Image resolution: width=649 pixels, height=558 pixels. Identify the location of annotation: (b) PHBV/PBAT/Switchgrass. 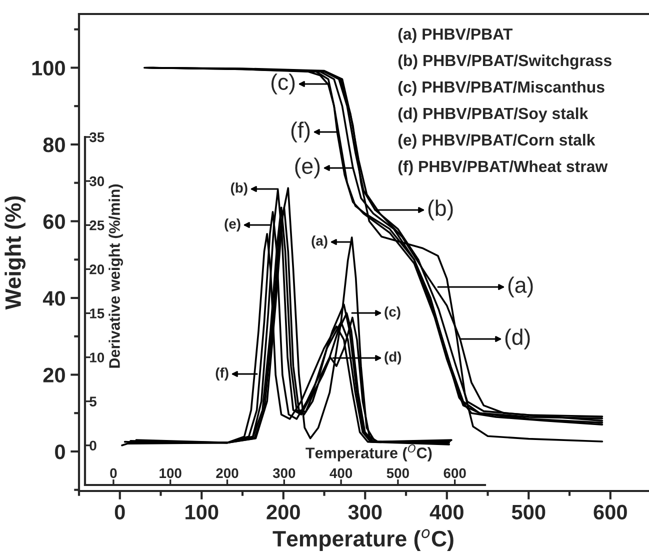
(505, 62).